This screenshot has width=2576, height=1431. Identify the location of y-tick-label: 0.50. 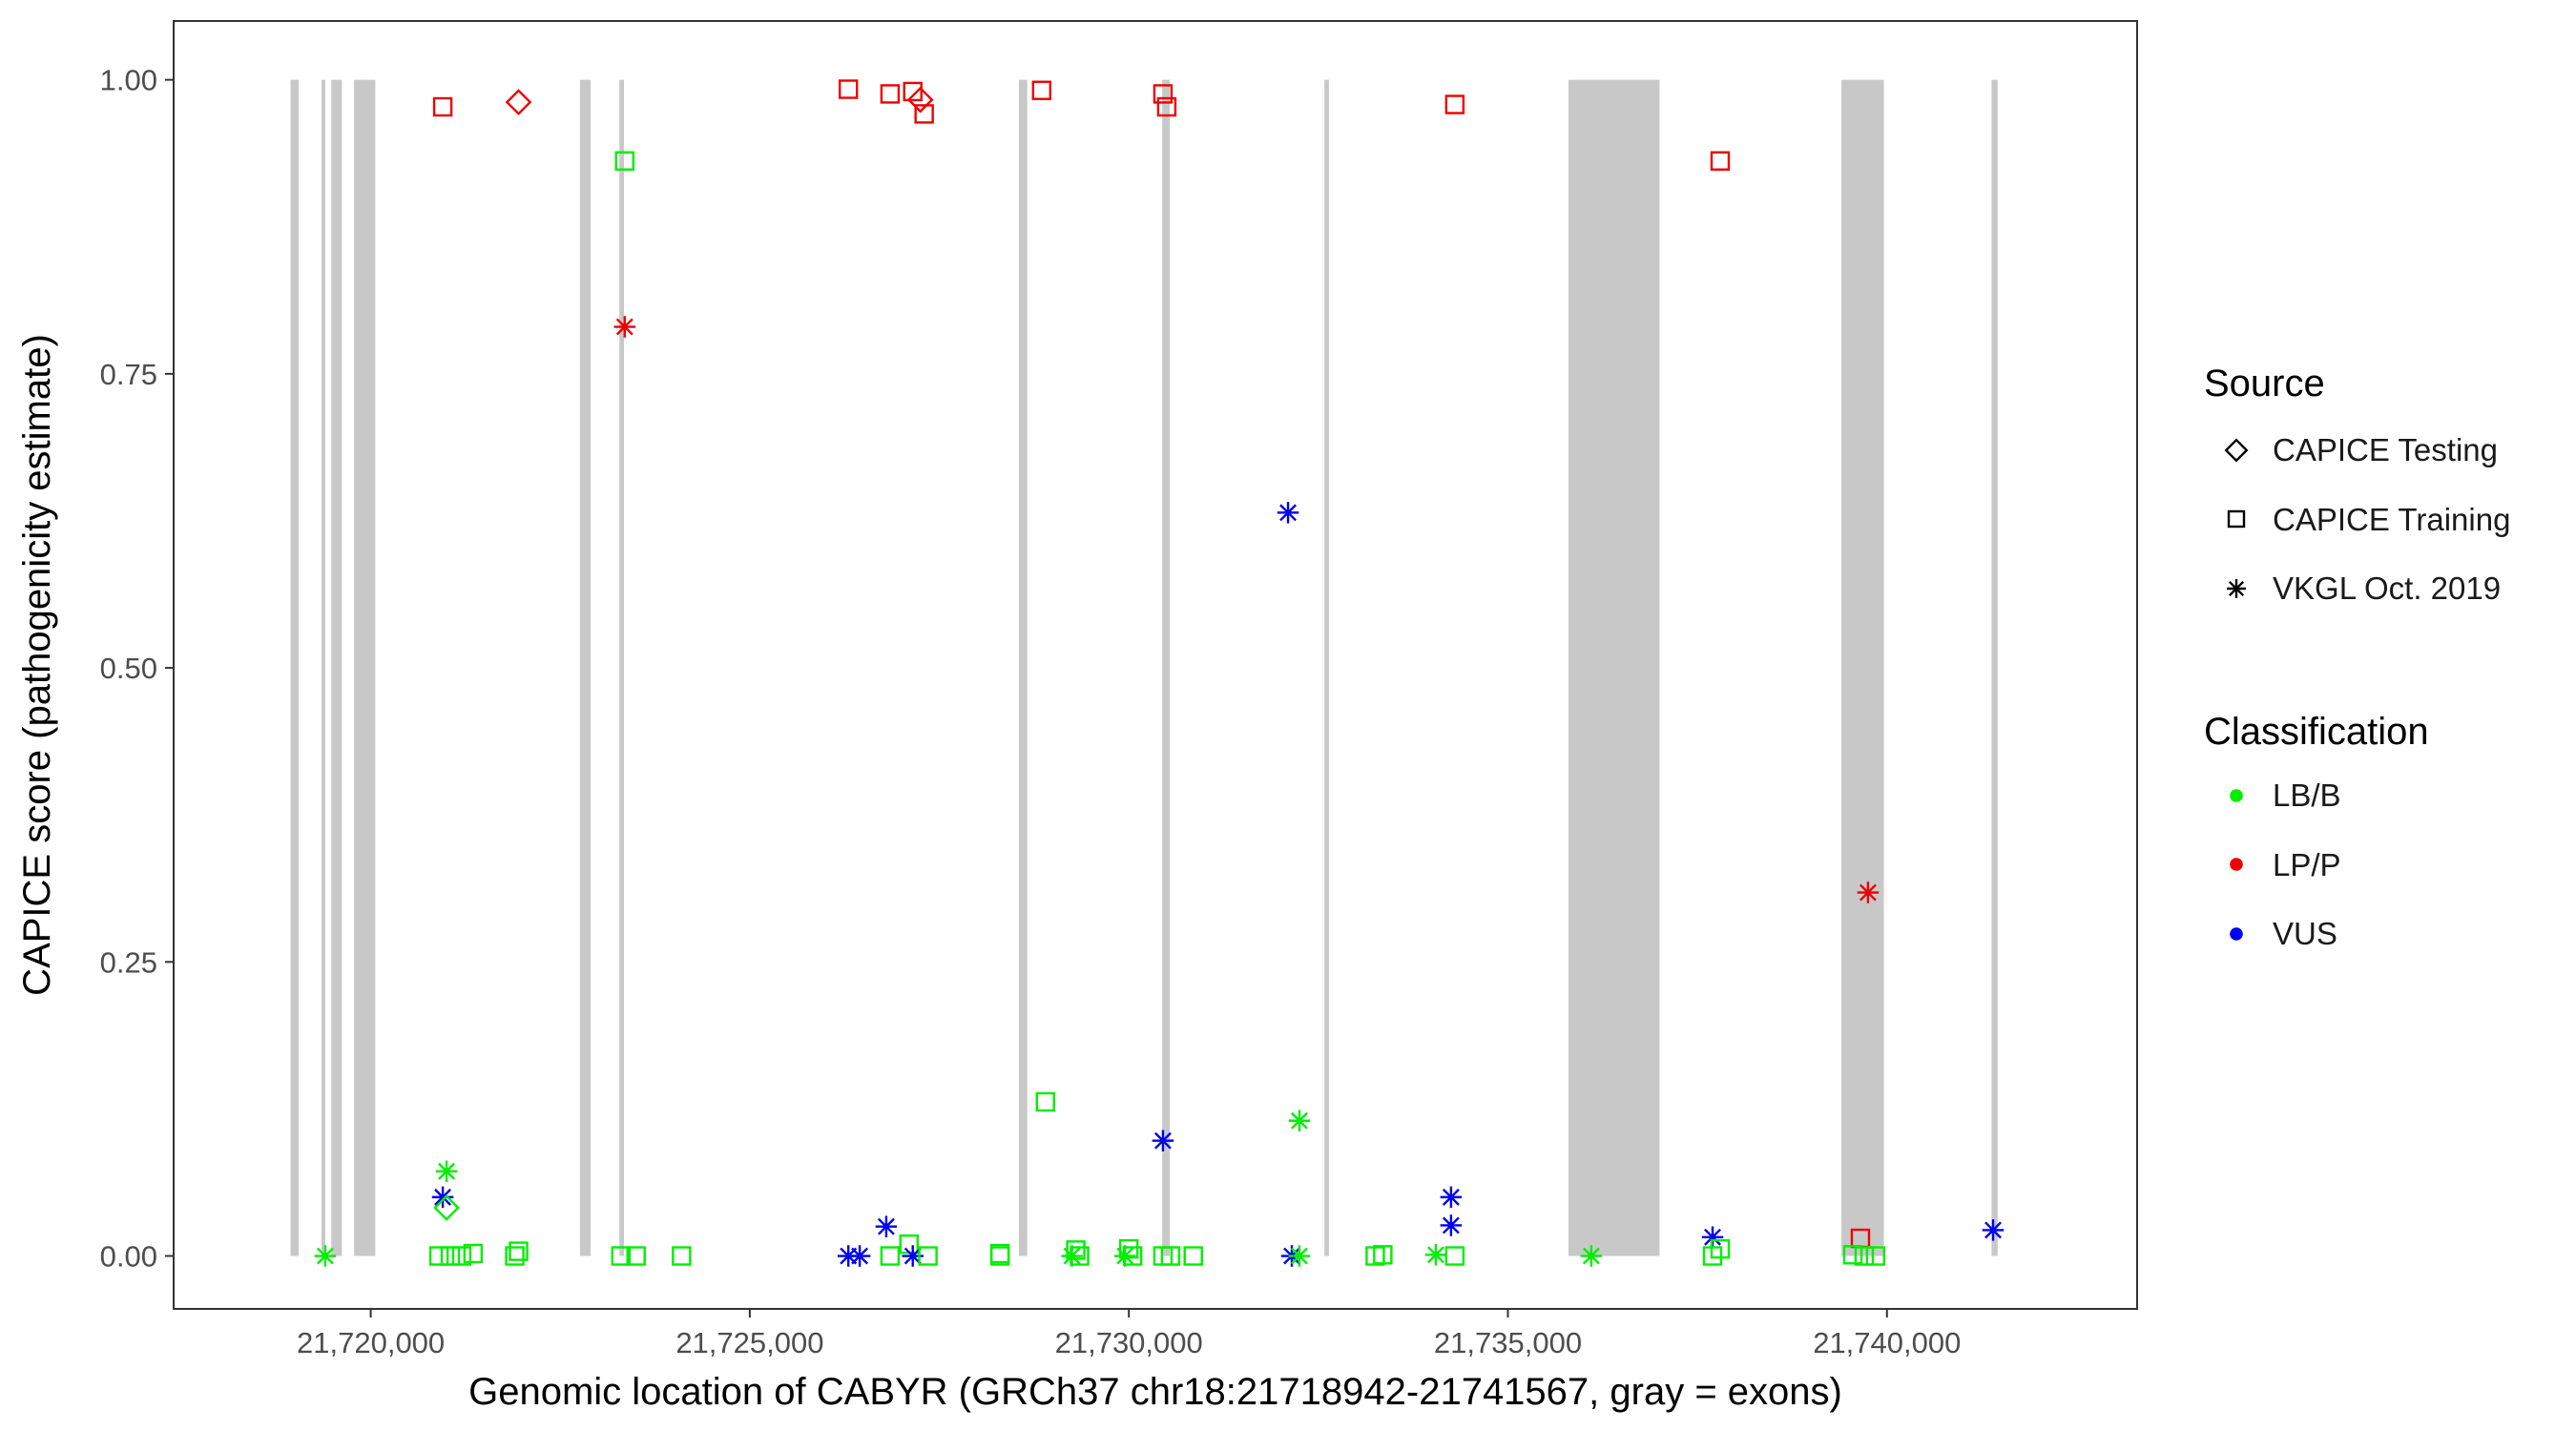
(128, 668).